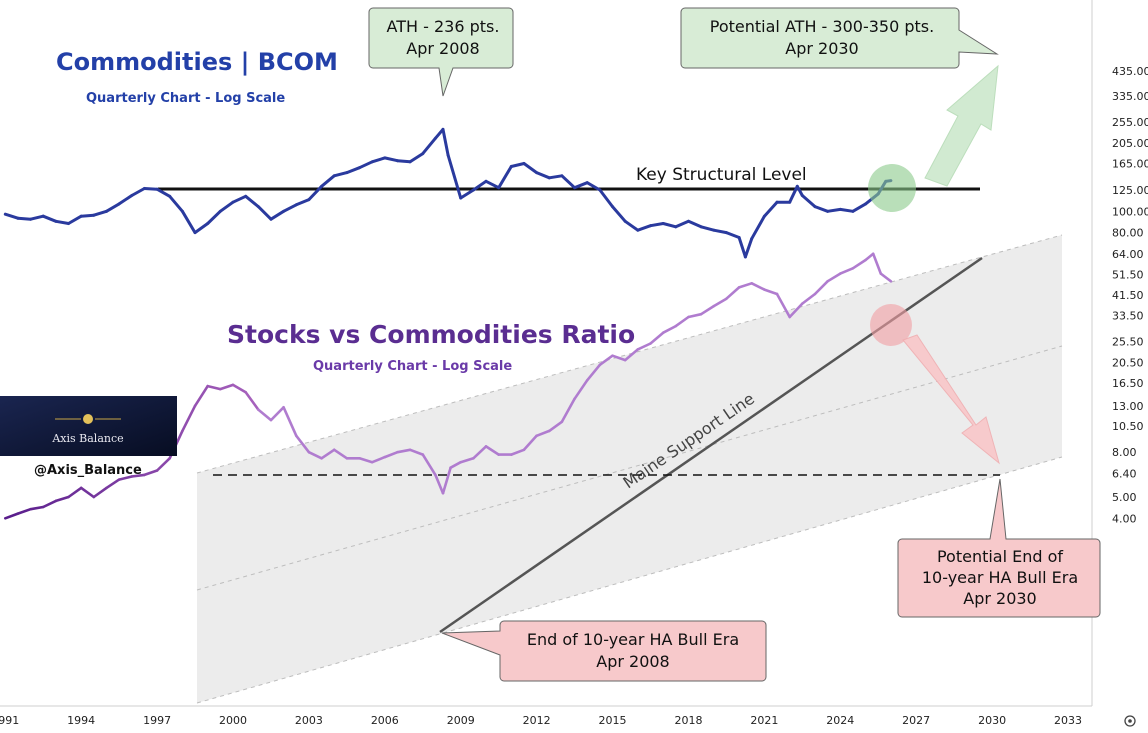 The height and width of the screenshot is (733, 1148). What do you see at coordinates (431, 334) in the screenshot?
I see `ratio-title: Stocks vs Commodities Ratio` at bounding box center [431, 334].